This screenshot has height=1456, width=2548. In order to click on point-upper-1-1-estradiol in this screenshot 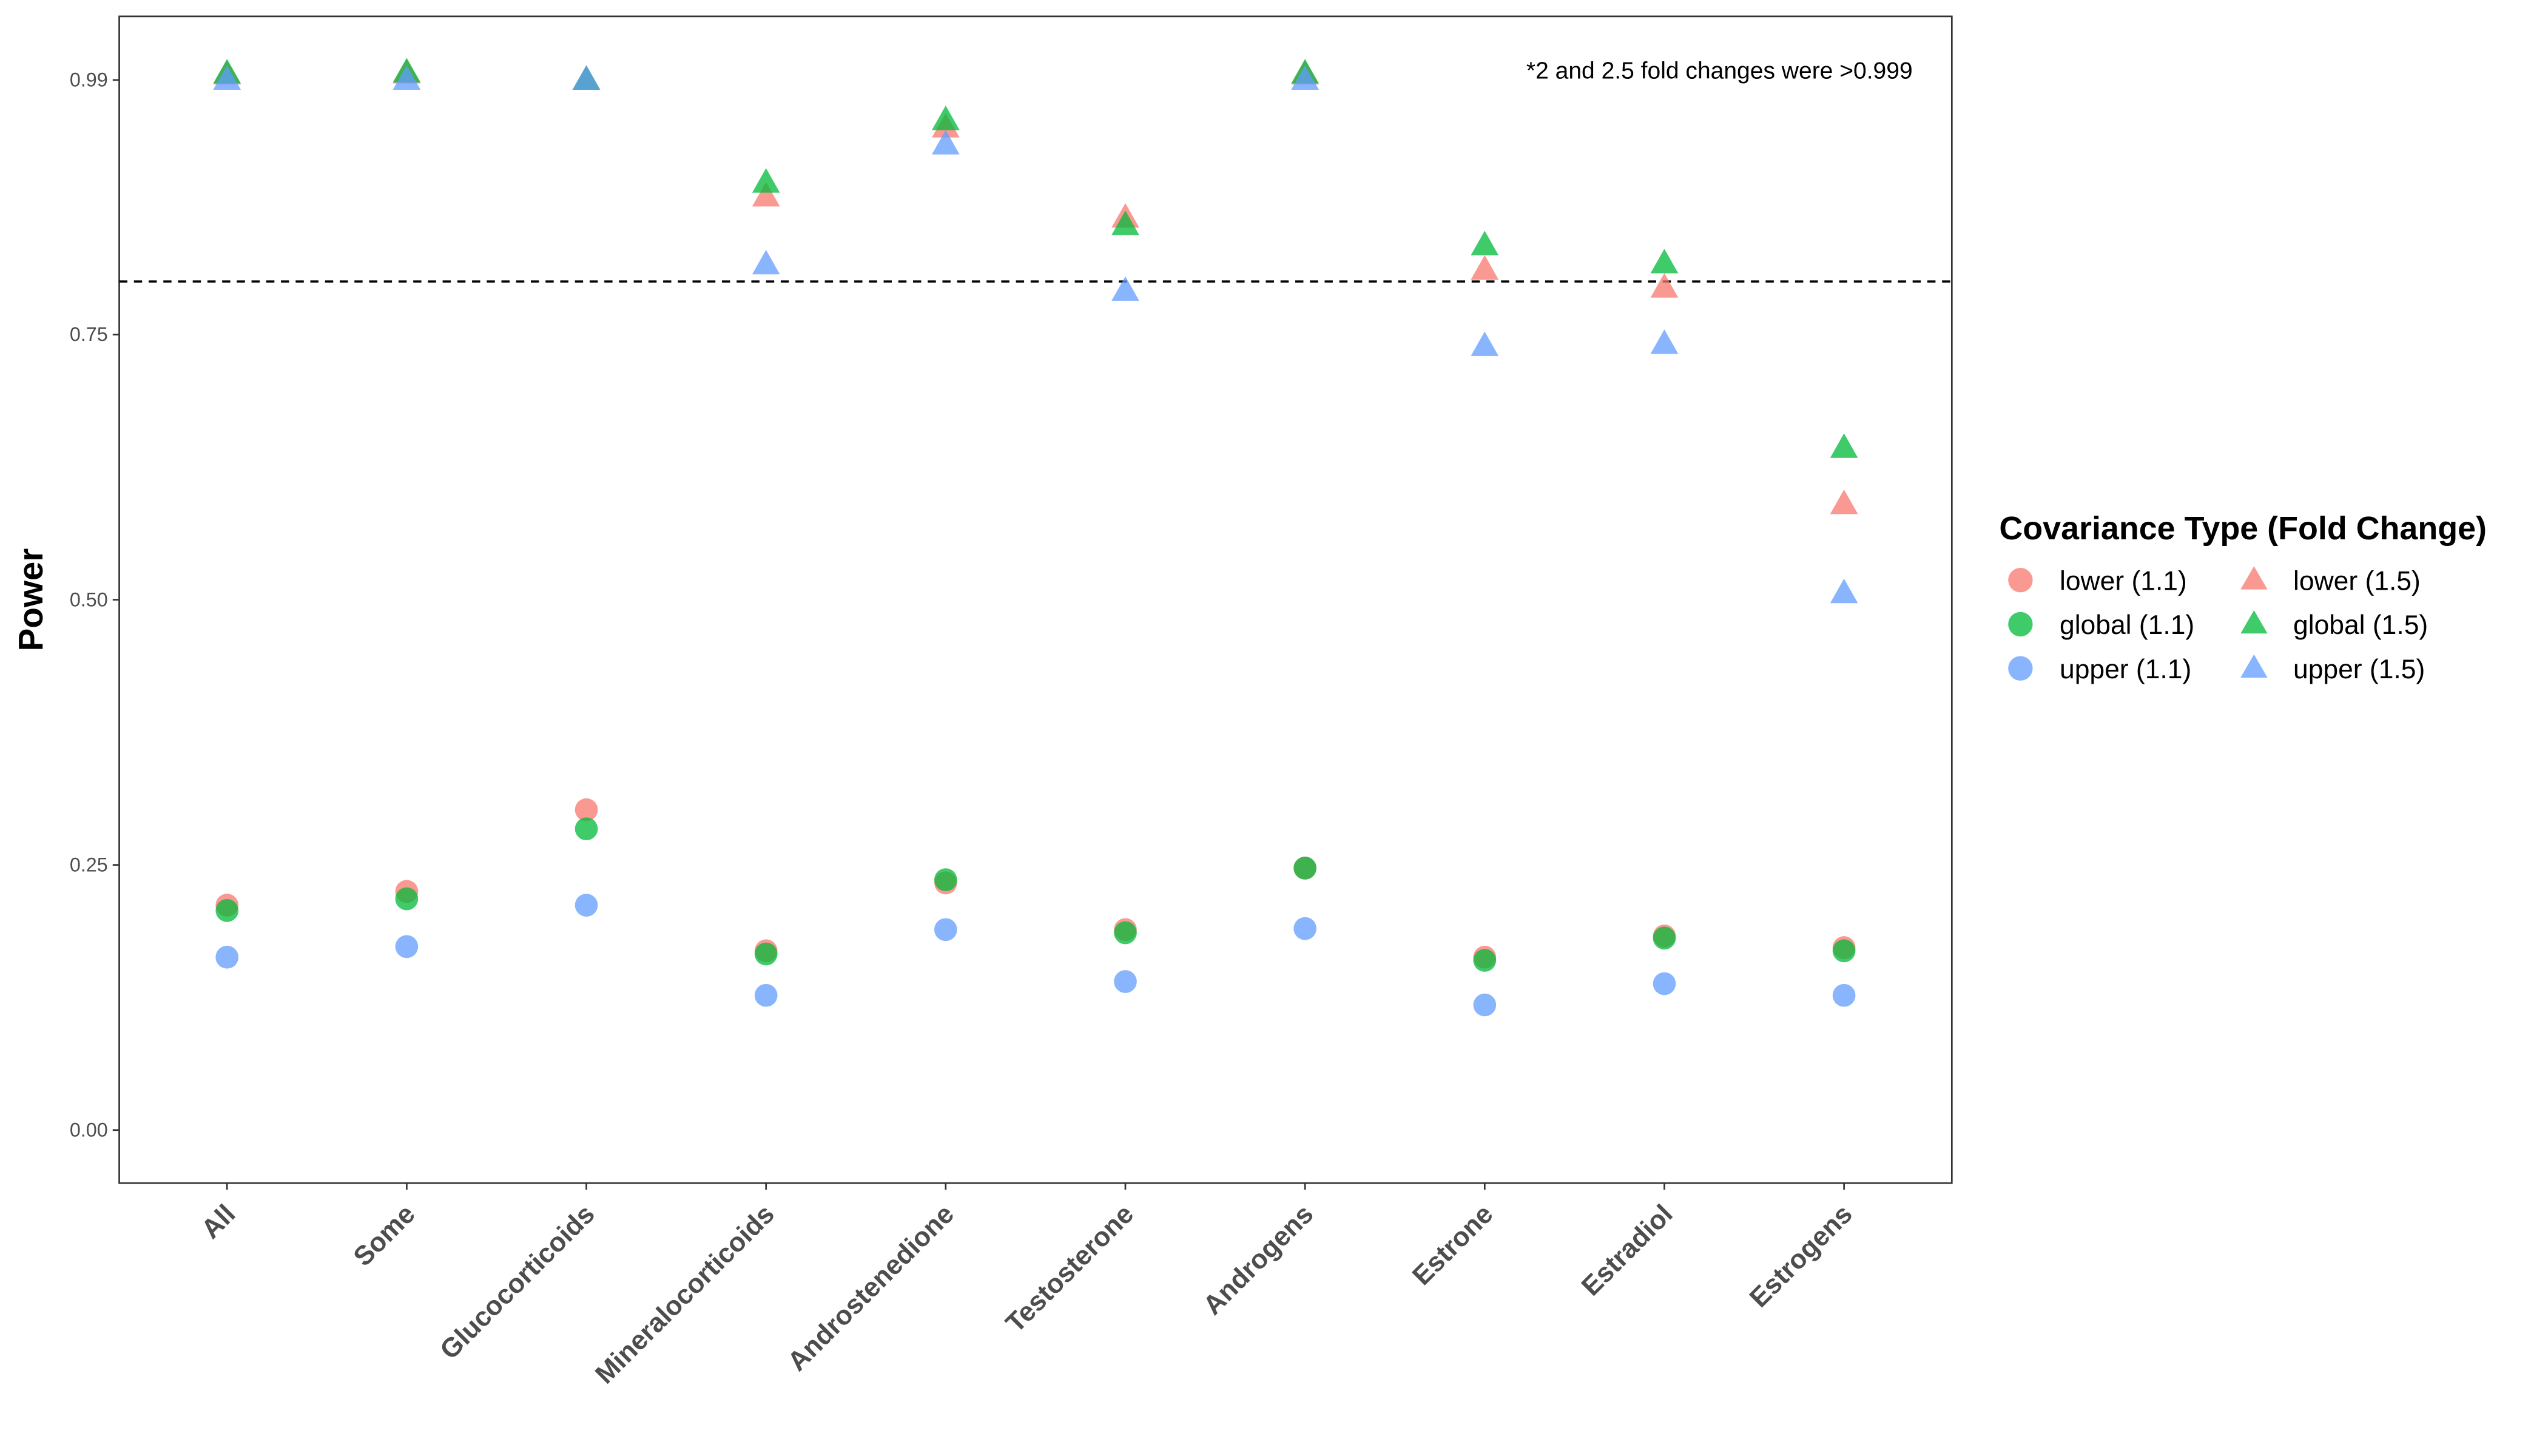, I will do `click(1664, 984)`.